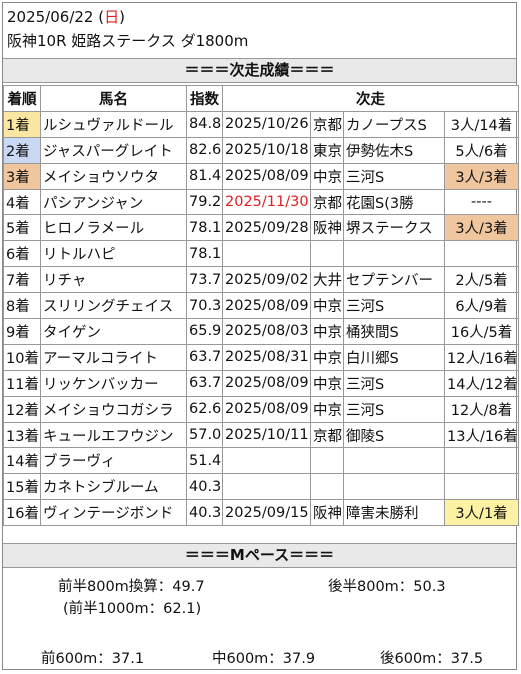 The width and height of the screenshot is (521, 674). I want to click on cell-next-date: 2025/09/28, so click(266, 228).